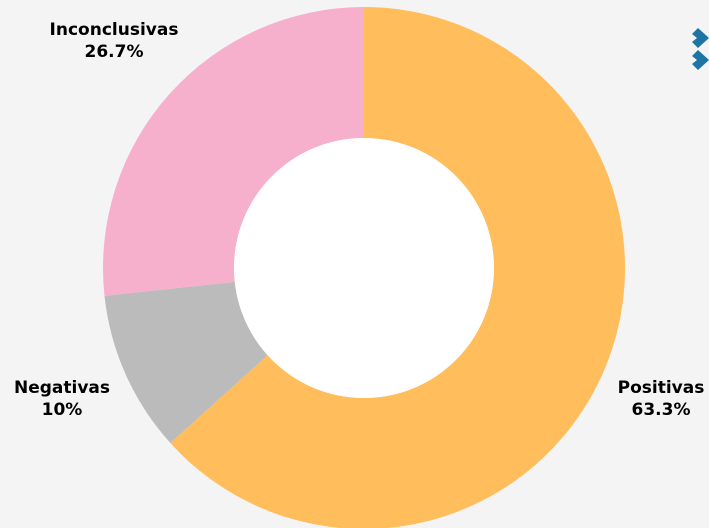 Image resolution: width=709 pixels, height=528 pixels. What do you see at coordinates (114, 41) in the screenshot?
I see `slice-label-inconclusivas: Inconclusivas 26.7%` at bounding box center [114, 41].